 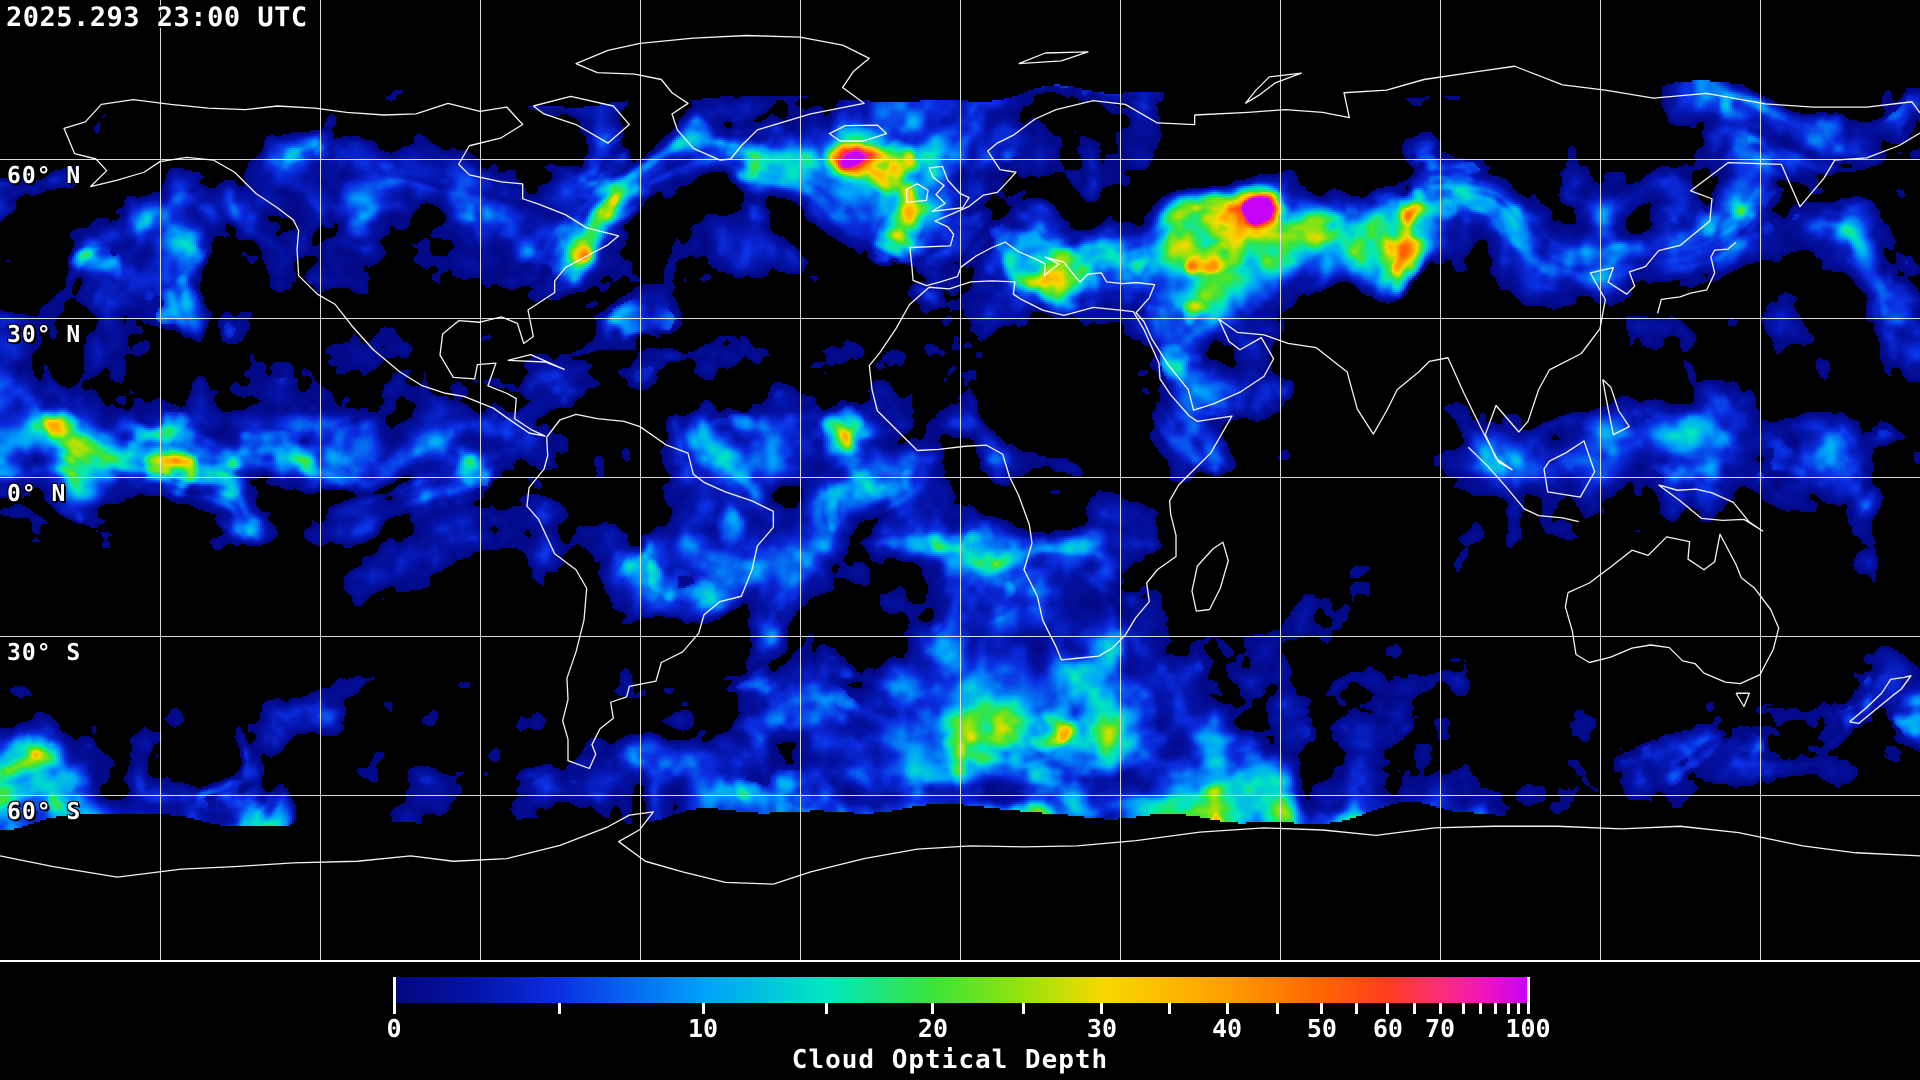 I want to click on latitude-label: 30° S, so click(x=44, y=653).